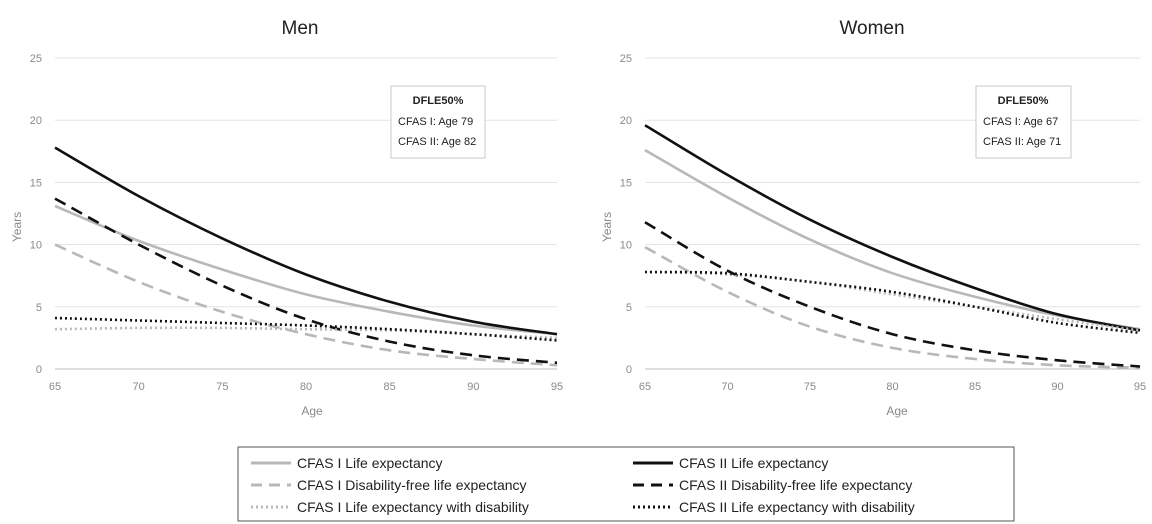 The image size is (1152, 524). Describe the element at coordinates (797, 507) in the screenshot. I see `legend-label: CFAS II Life expectancy with disability` at that location.